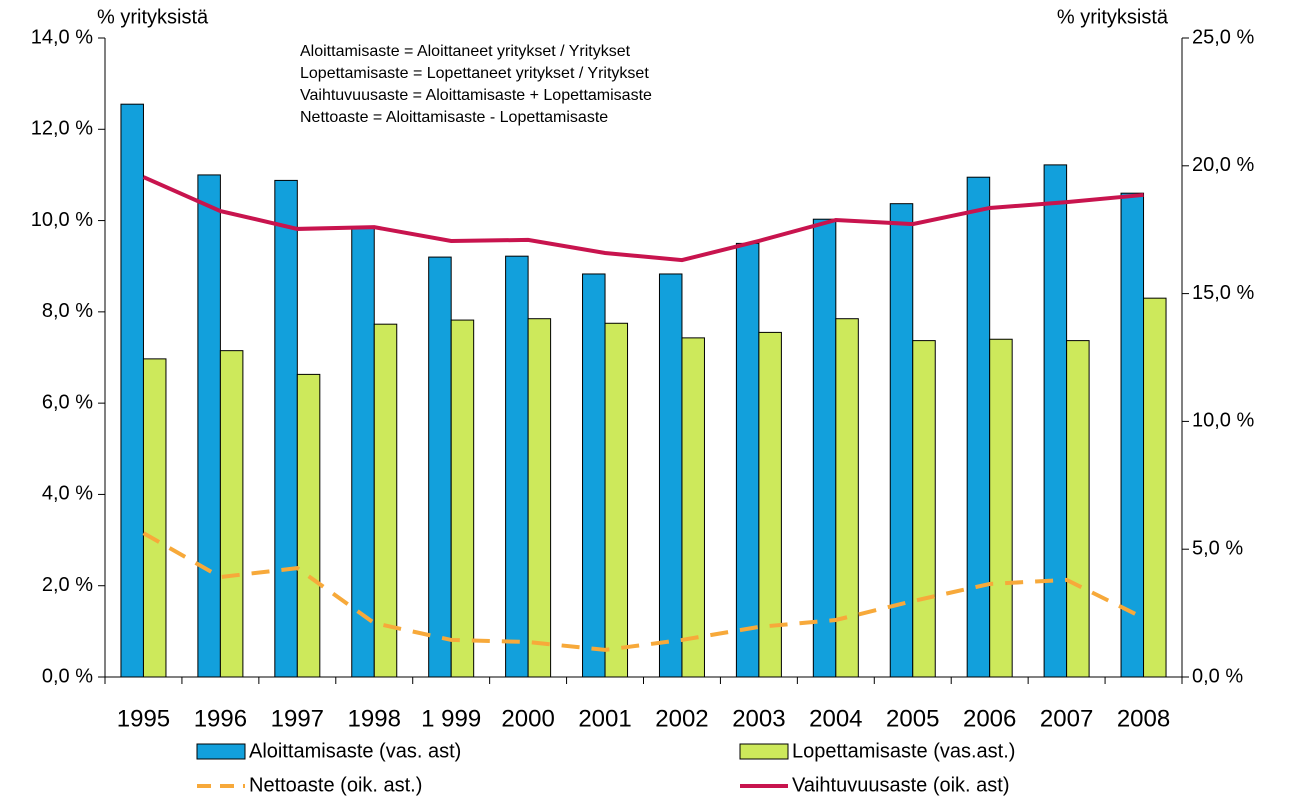  I want to click on x-tick-label: 2005, so click(912, 718).